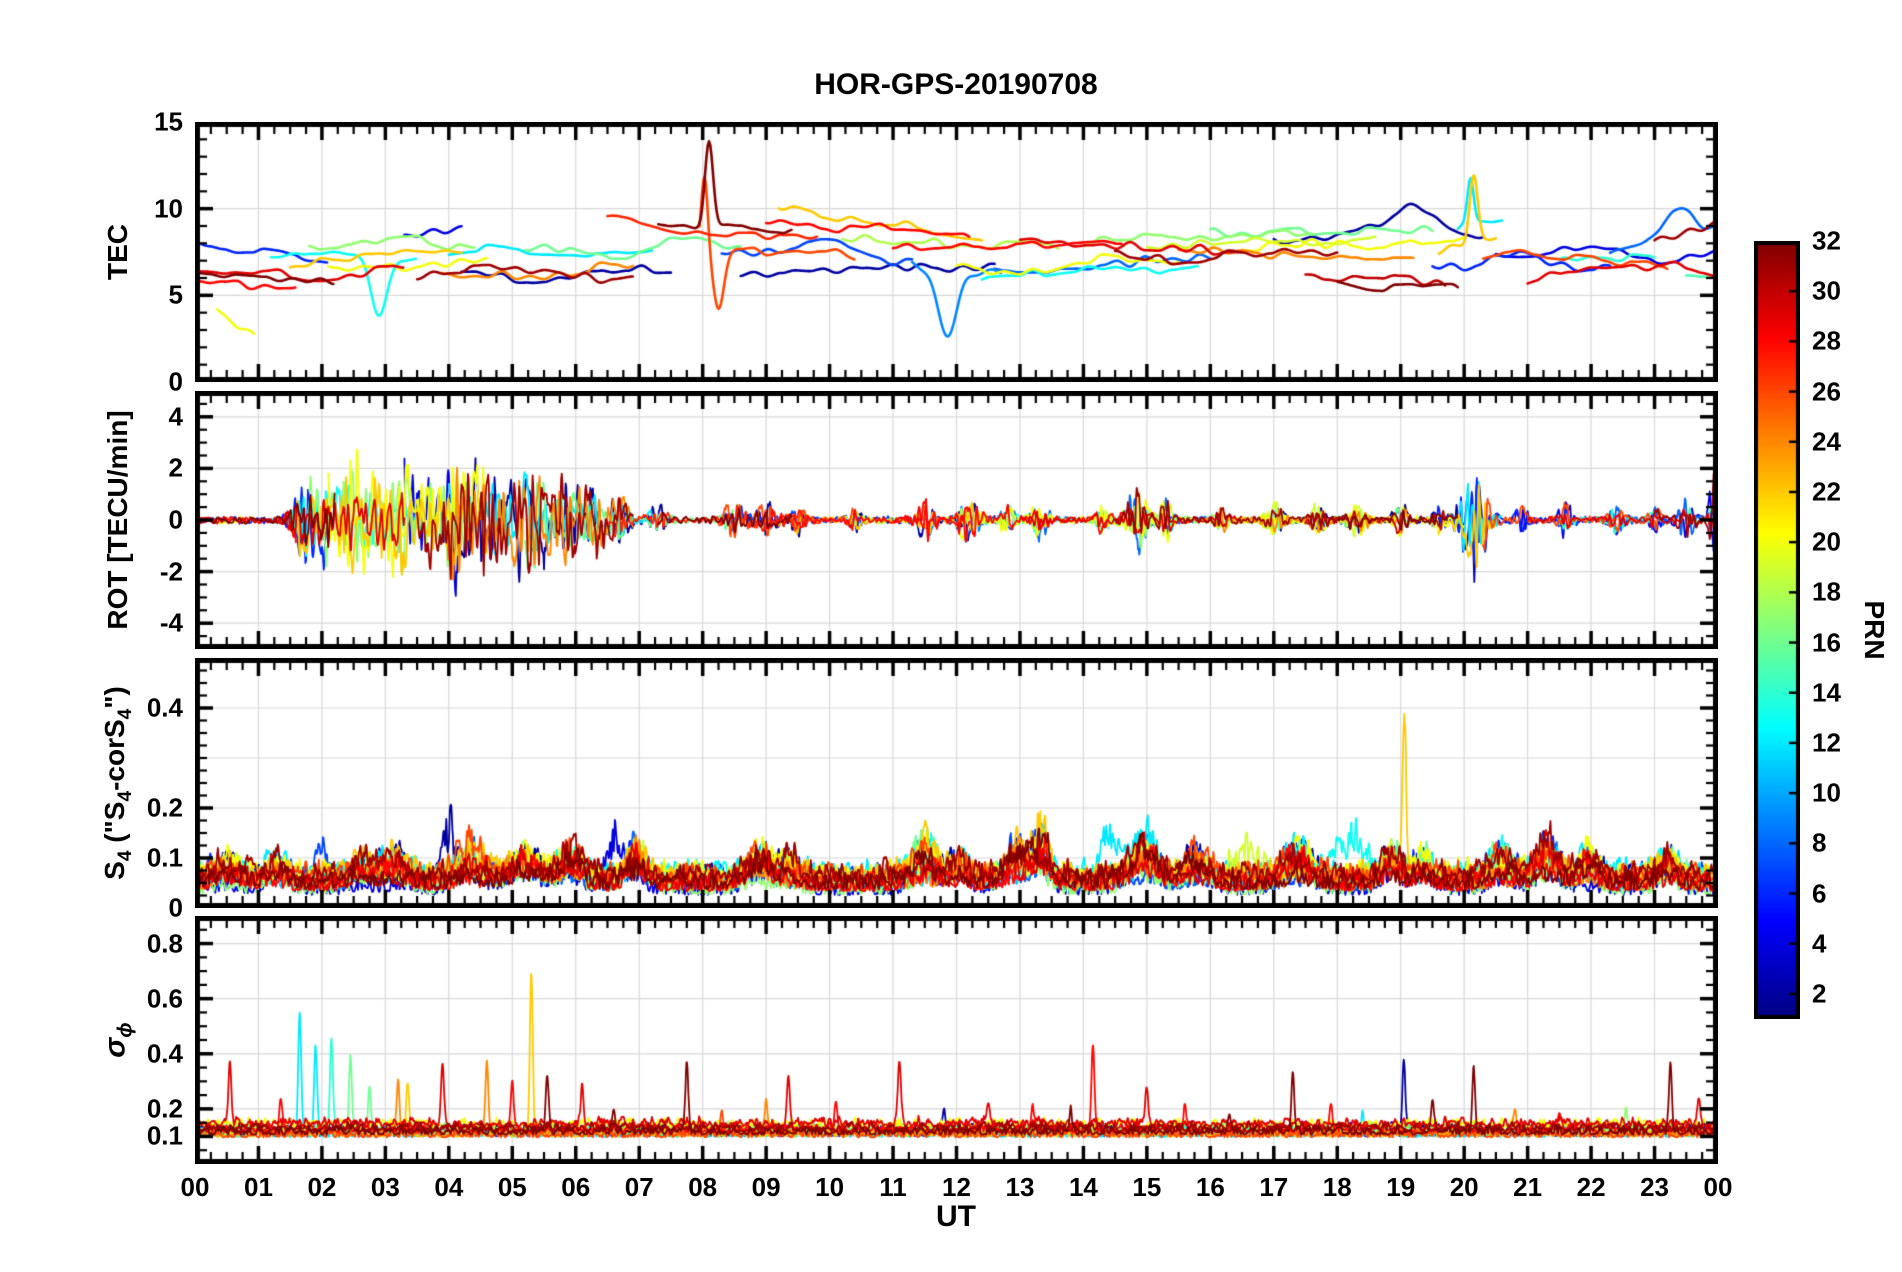  What do you see at coordinates (1591, 1187) in the screenshot?
I see `x-tick-label: 22` at bounding box center [1591, 1187].